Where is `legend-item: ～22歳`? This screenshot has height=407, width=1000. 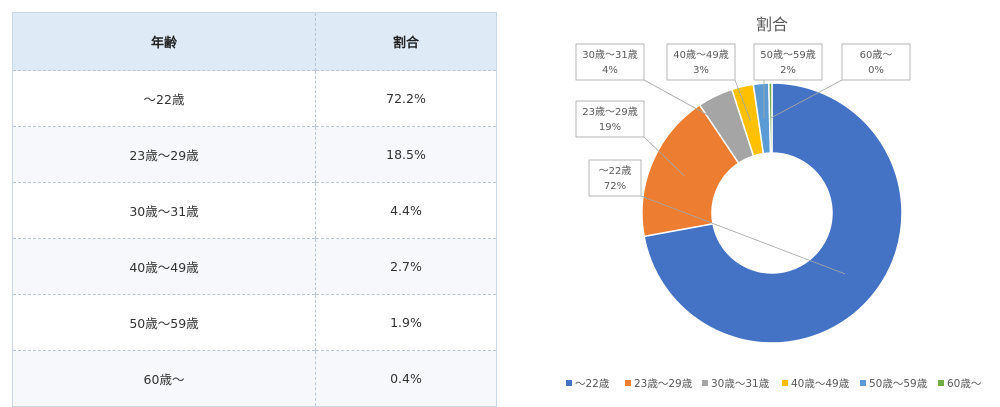
legend-item: ～22歳 is located at coordinates (588, 384).